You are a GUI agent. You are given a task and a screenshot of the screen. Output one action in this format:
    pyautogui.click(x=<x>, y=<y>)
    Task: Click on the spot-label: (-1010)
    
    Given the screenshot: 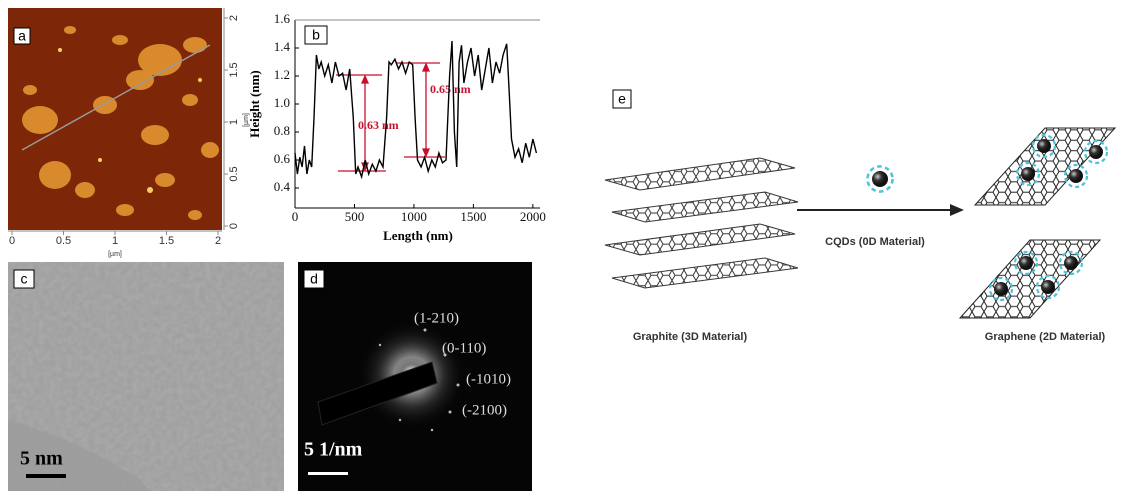 What is the action you would take?
    pyautogui.click(x=488, y=379)
    